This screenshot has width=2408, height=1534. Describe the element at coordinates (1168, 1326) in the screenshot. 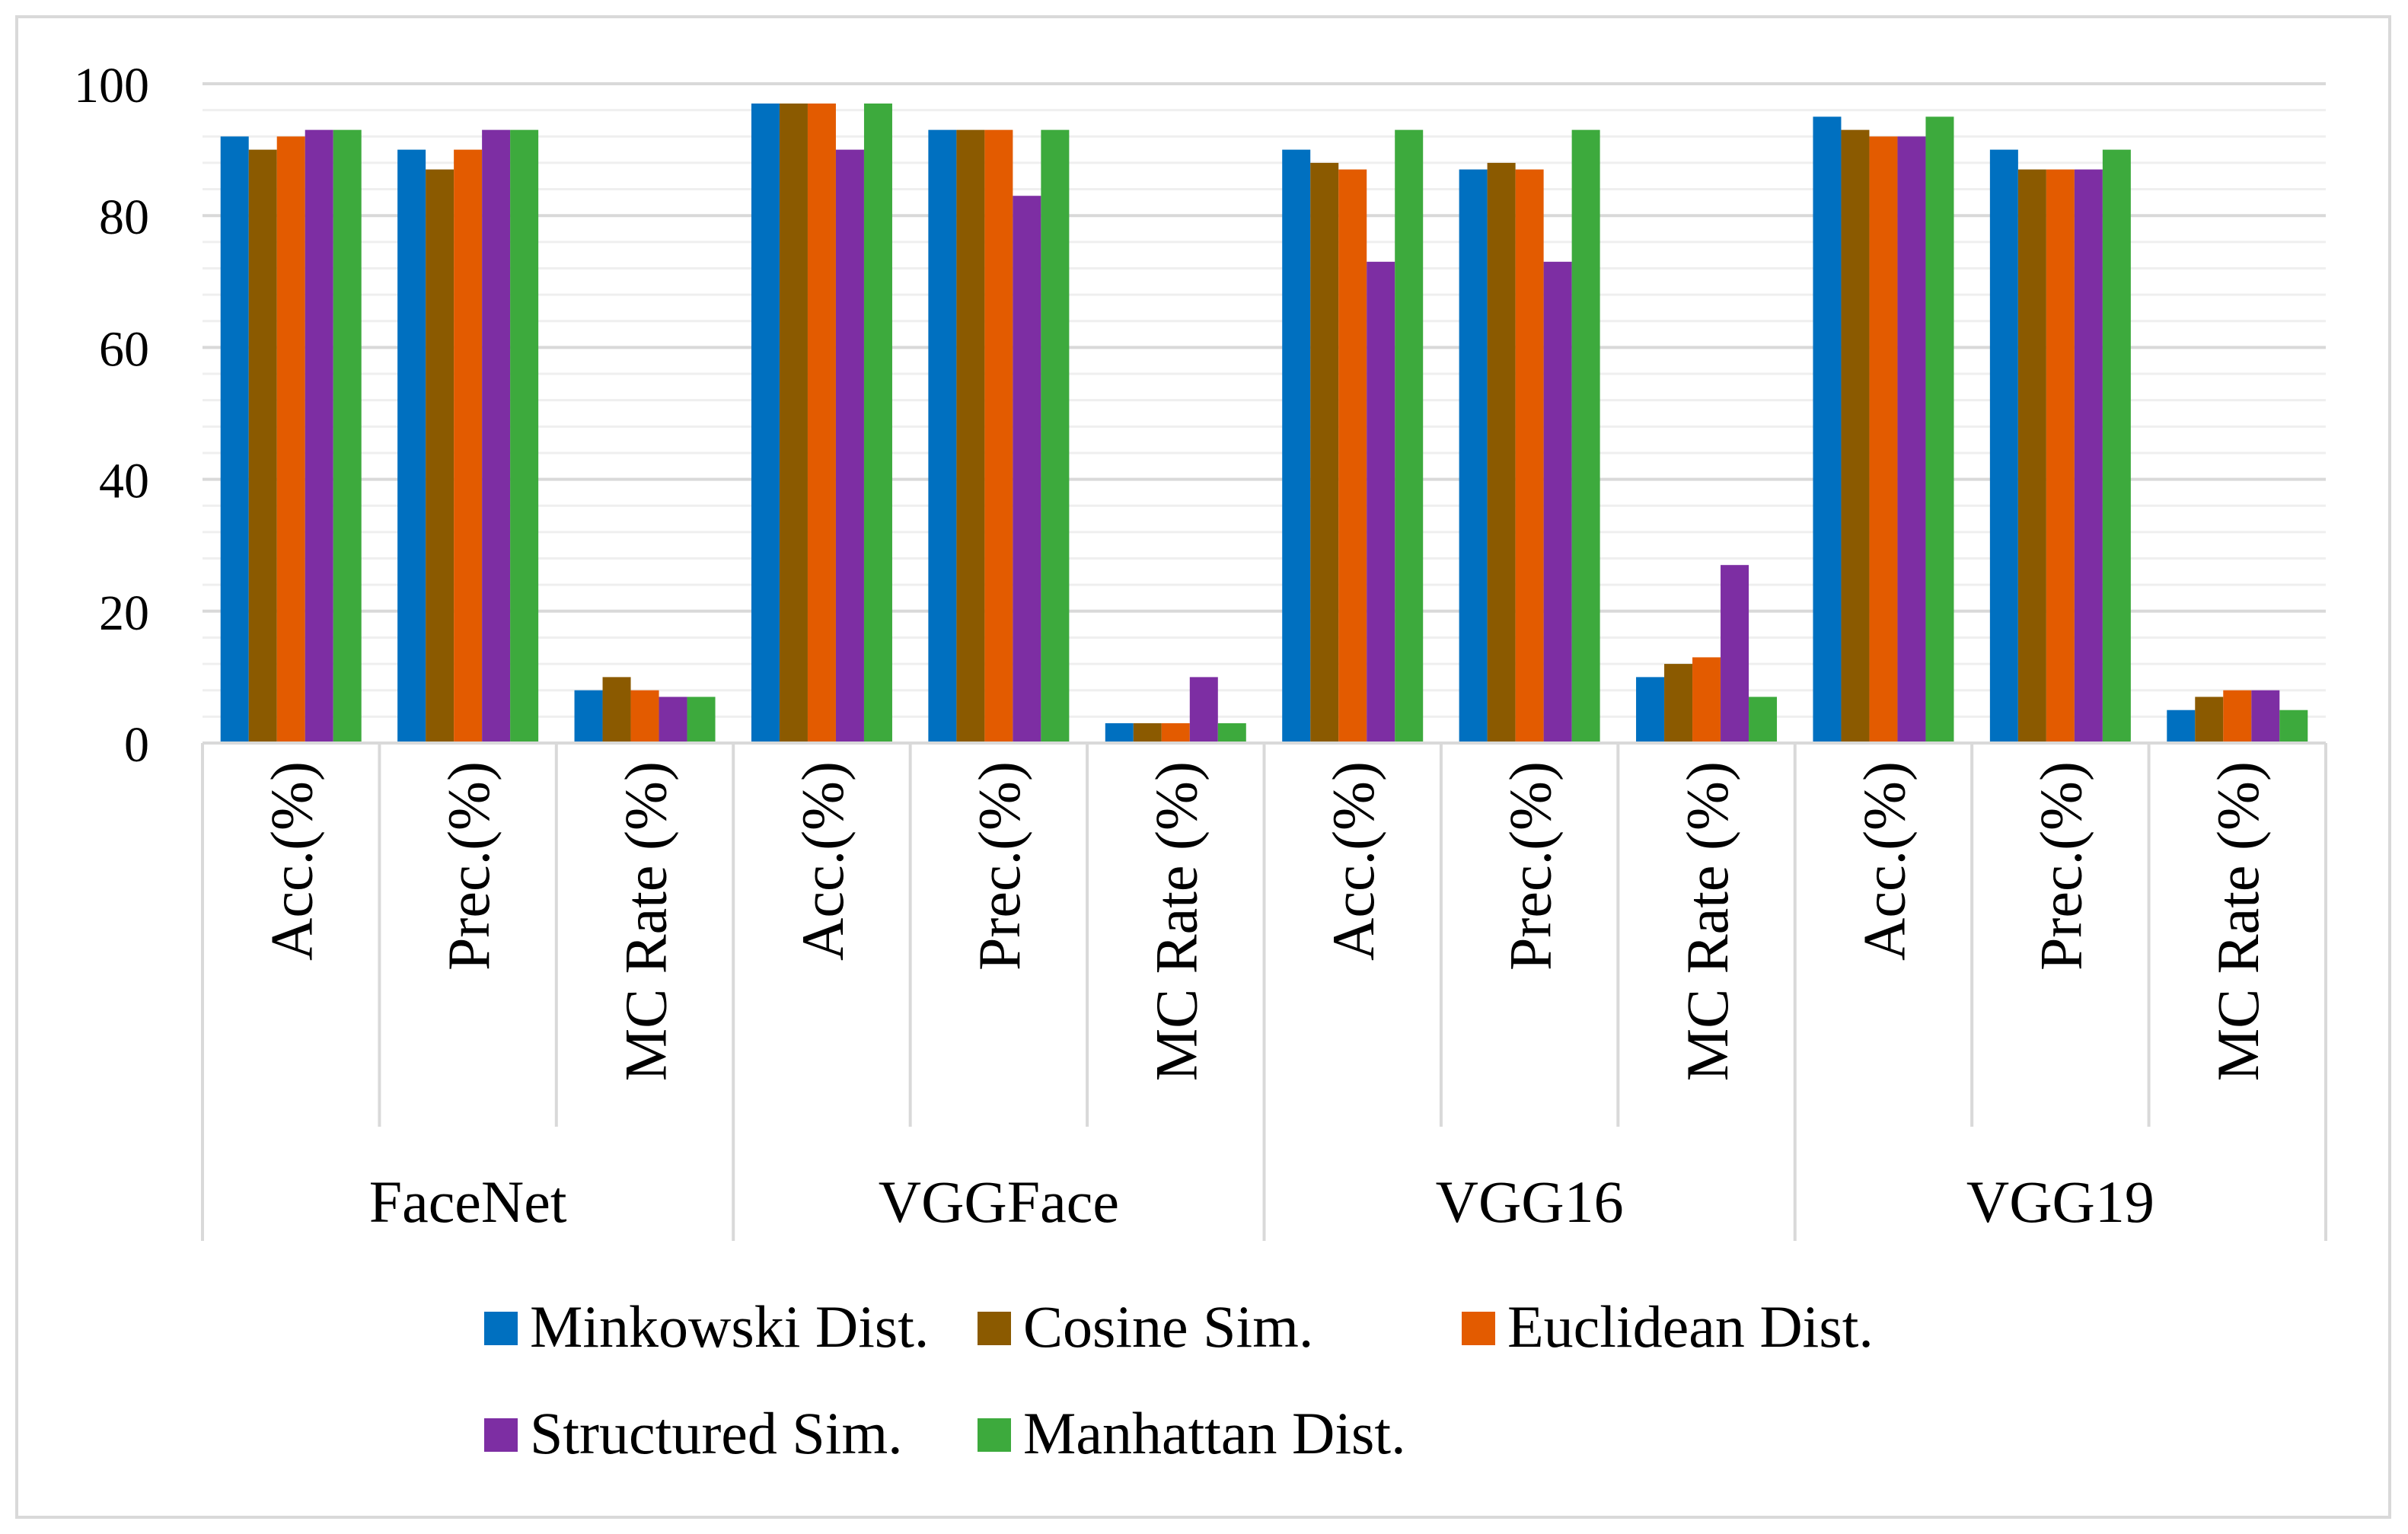

I see `legend-label: Cosine Sim.` at that location.